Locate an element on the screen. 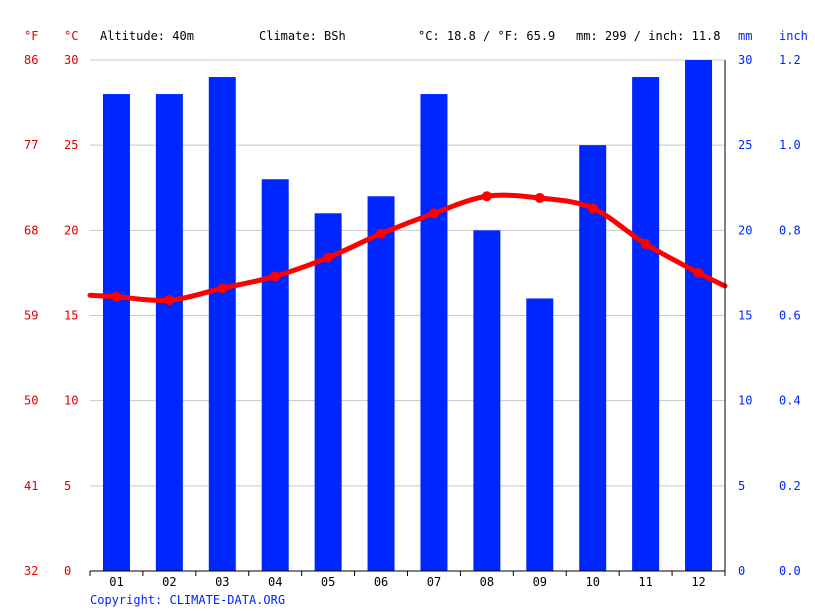 The image size is (815, 611). month-tick-label: 06 is located at coordinates (381, 582).